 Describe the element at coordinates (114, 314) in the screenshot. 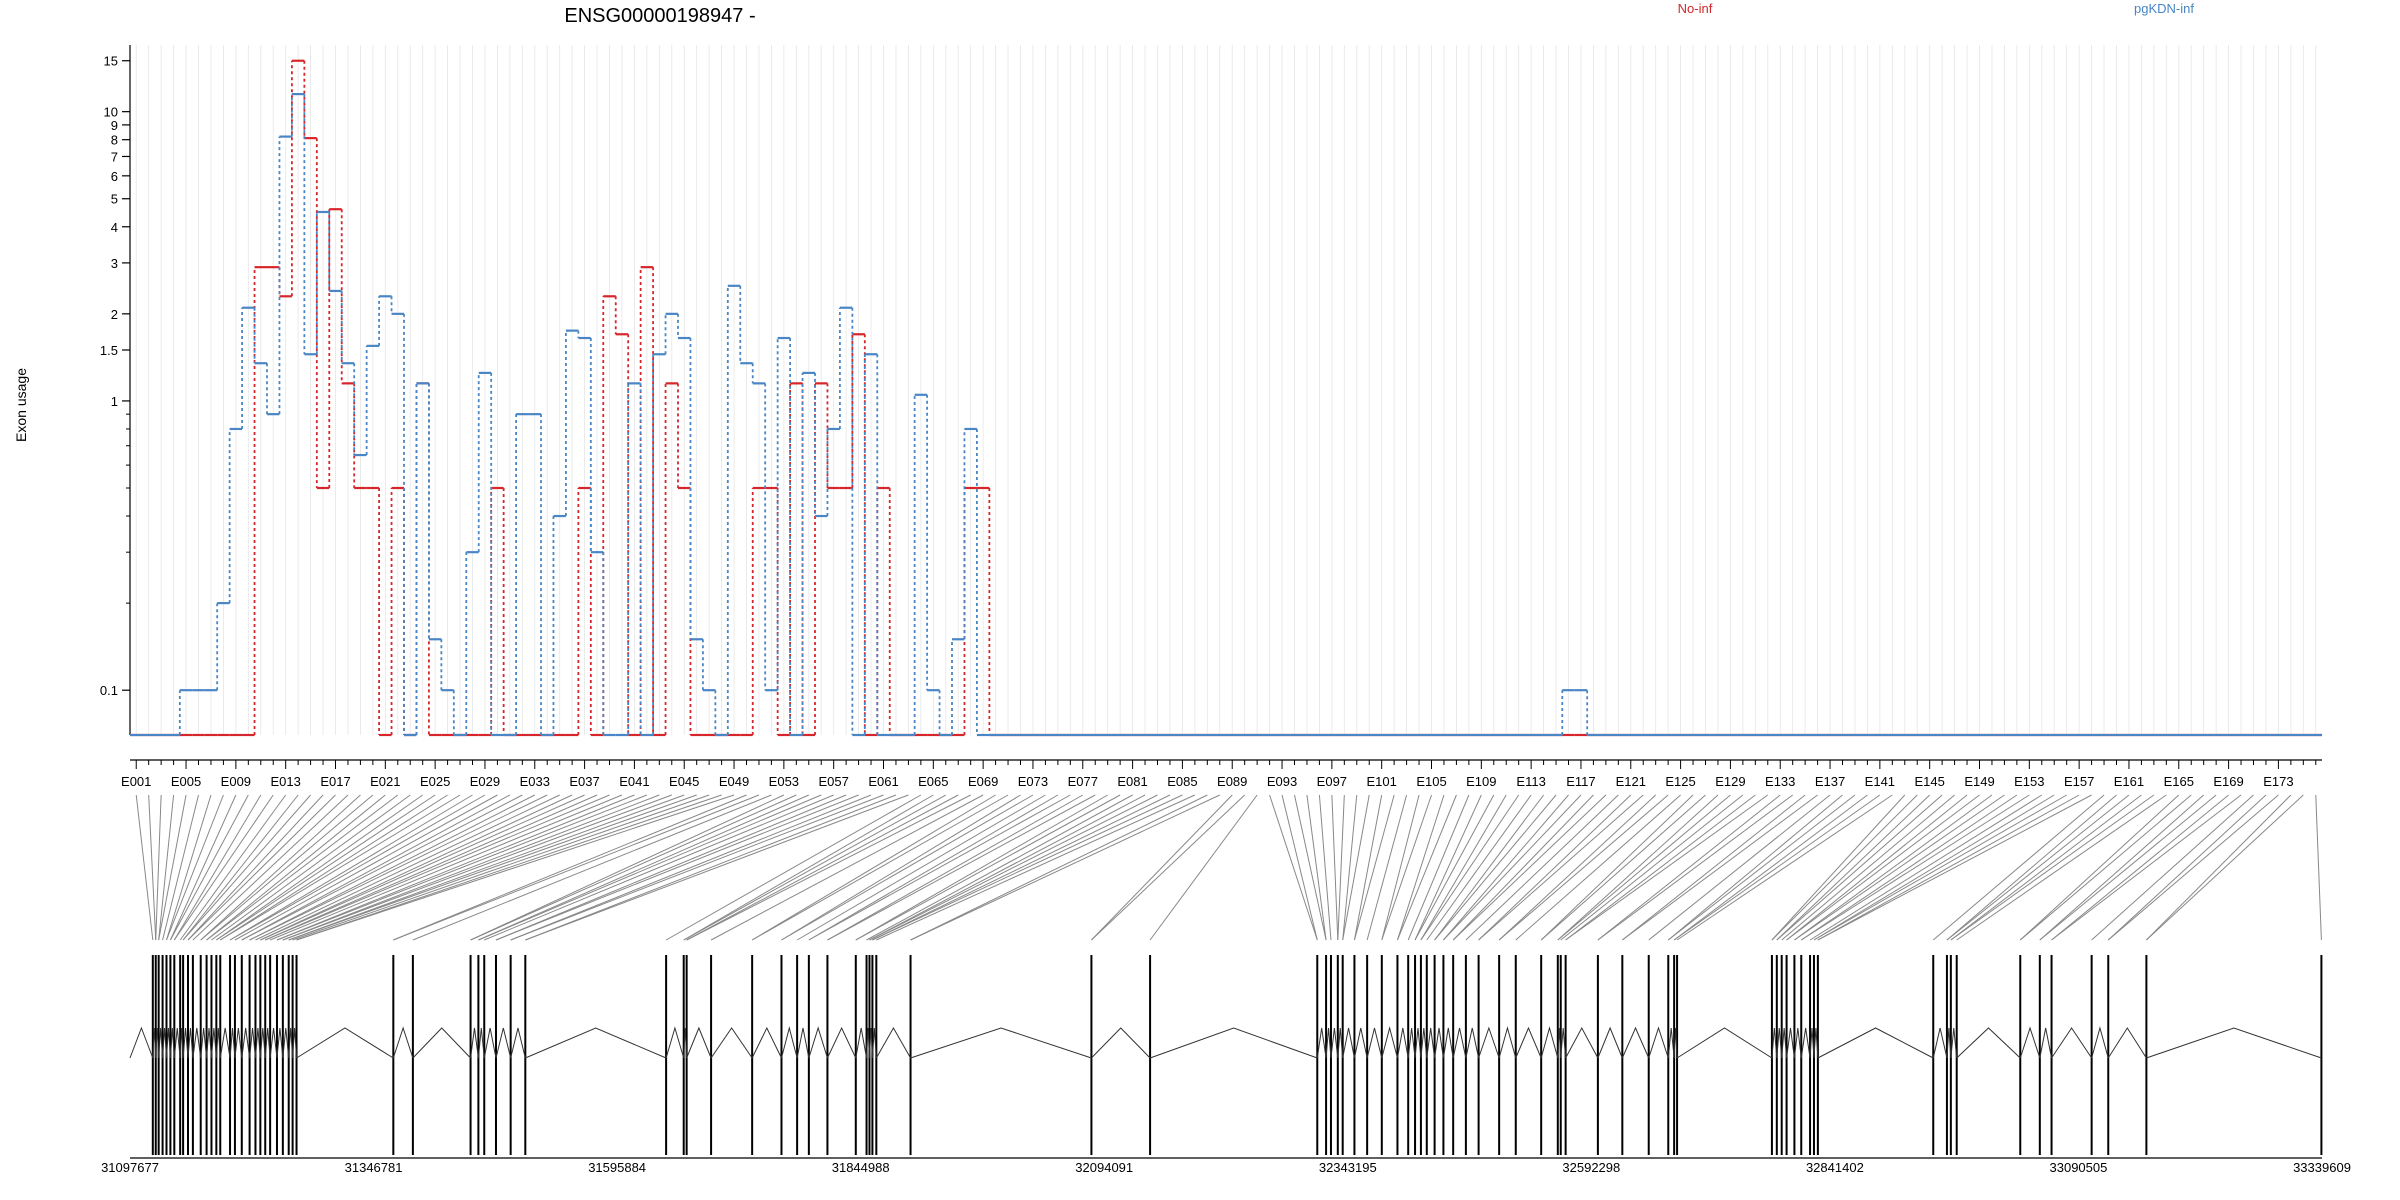

I see `y-tick-label: 2` at that location.